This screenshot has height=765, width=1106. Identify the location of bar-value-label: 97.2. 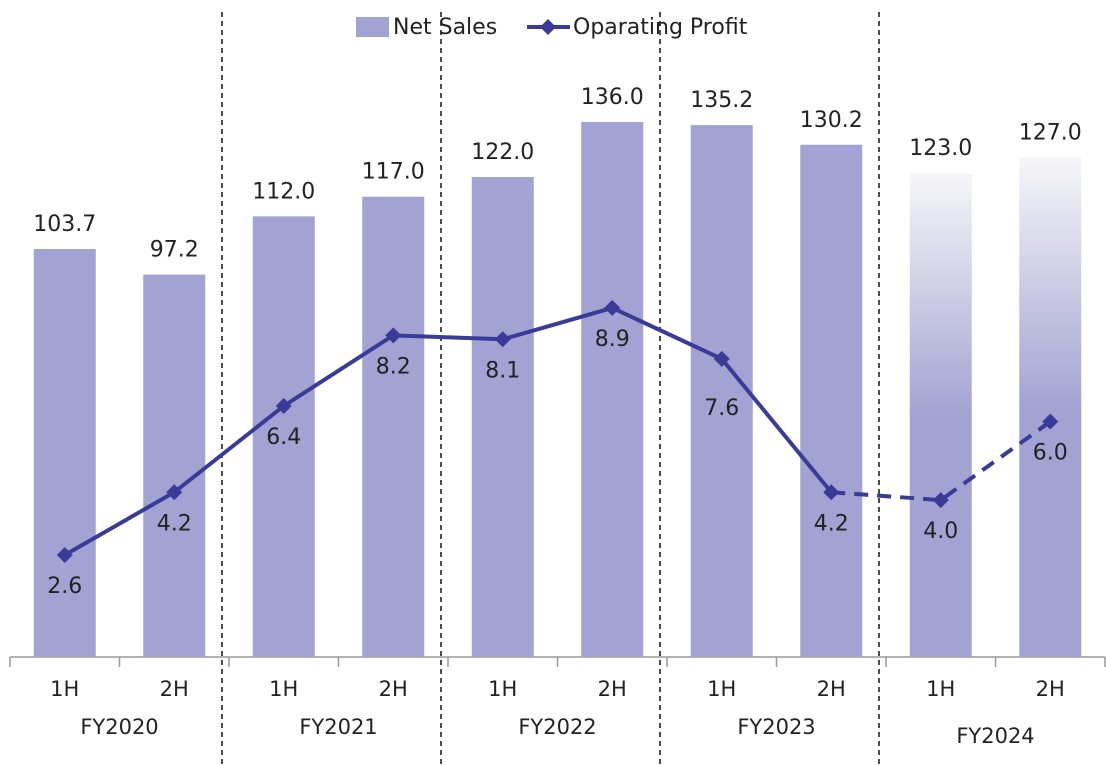
(174, 250).